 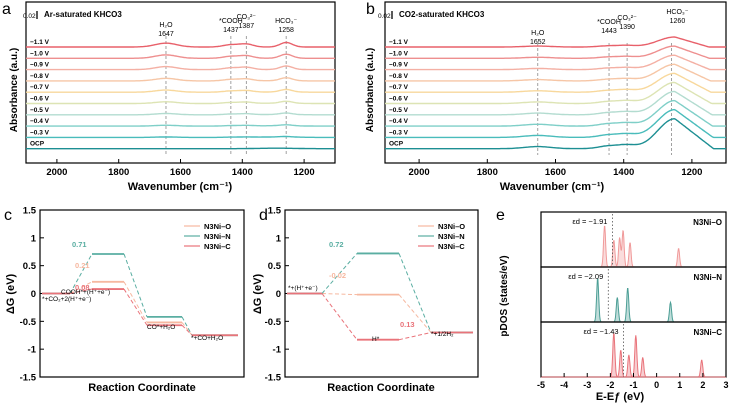 What do you see at coordinates (263, 215) in the screenshot?
I see `panel-d-letter: d` at bounding box center [263, 215].